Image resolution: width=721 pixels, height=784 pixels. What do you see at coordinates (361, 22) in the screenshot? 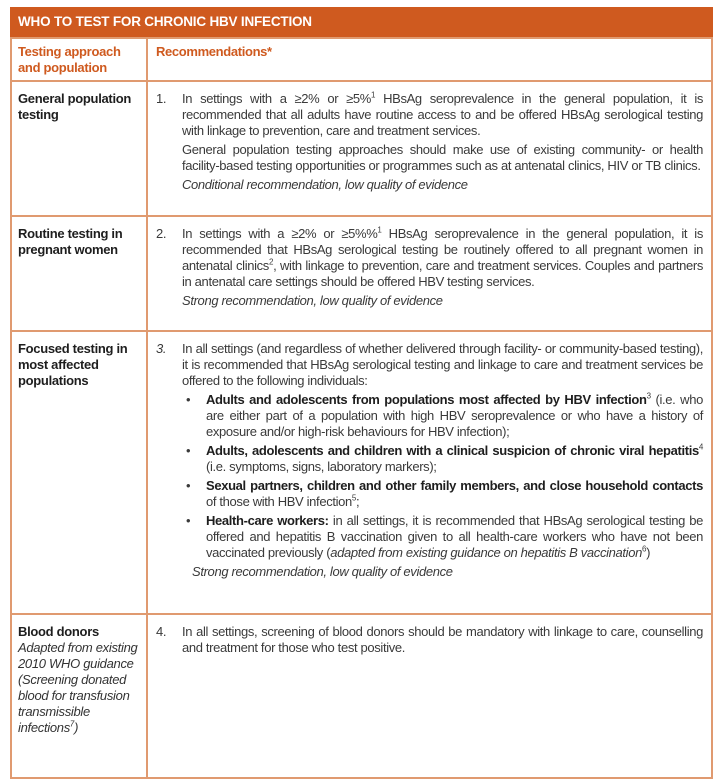
I see `table-title: WHO TO TEST FOR CHRONIC HBV INFECTION` at bounding box center [361, 22].